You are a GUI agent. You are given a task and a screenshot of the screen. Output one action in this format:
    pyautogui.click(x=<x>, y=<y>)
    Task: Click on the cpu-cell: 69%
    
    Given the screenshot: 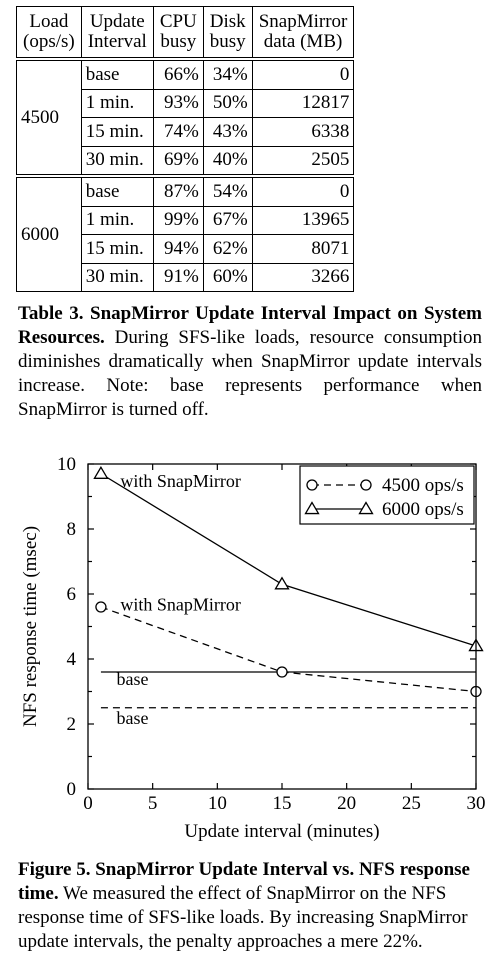 What is the action you would take?
    pyautogui.click(x=178, y=161)
    